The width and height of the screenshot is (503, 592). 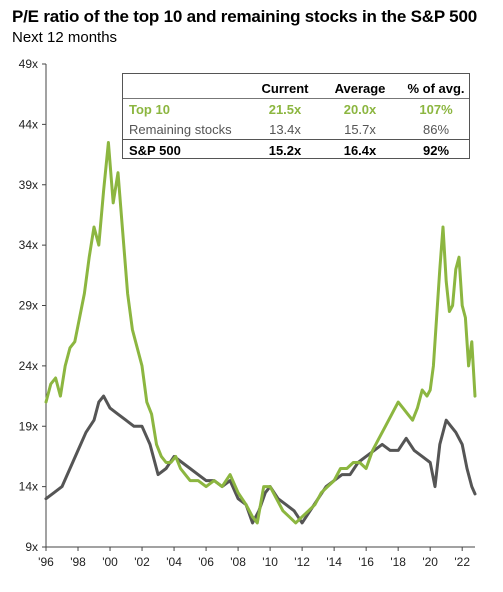 I want to click on x-tick-label: '04, so click(x=174, y=562).